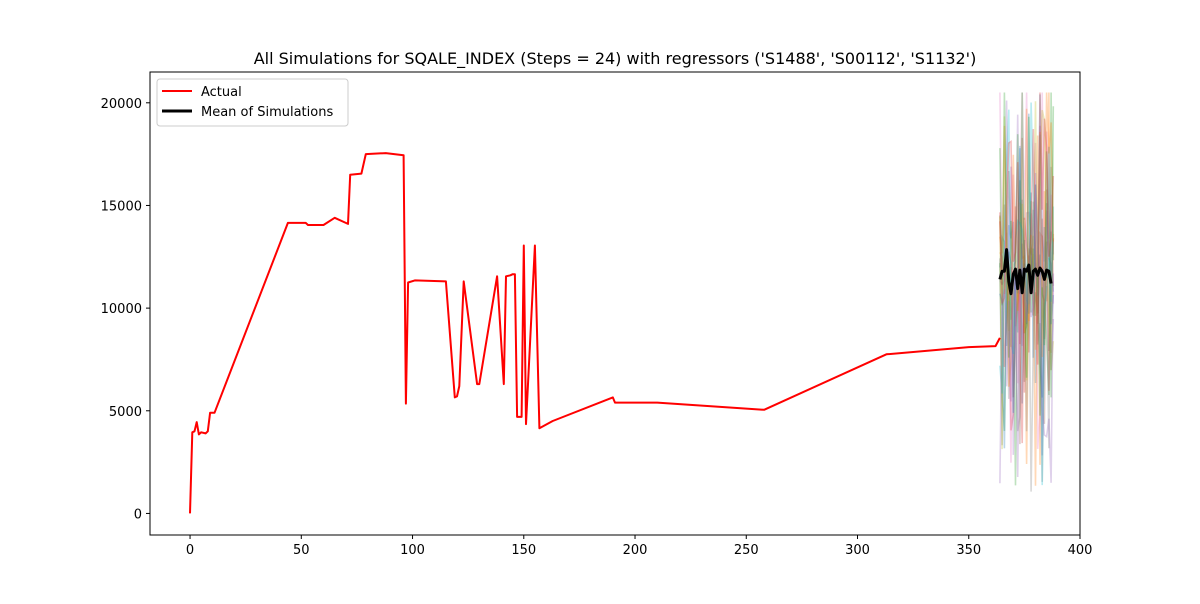 This screenshot has height=604, width=1200. What do you see at coordinates (190, 550) in the screenshot?
I see `x-tick-label: 0` at bounding box center [190, 550].